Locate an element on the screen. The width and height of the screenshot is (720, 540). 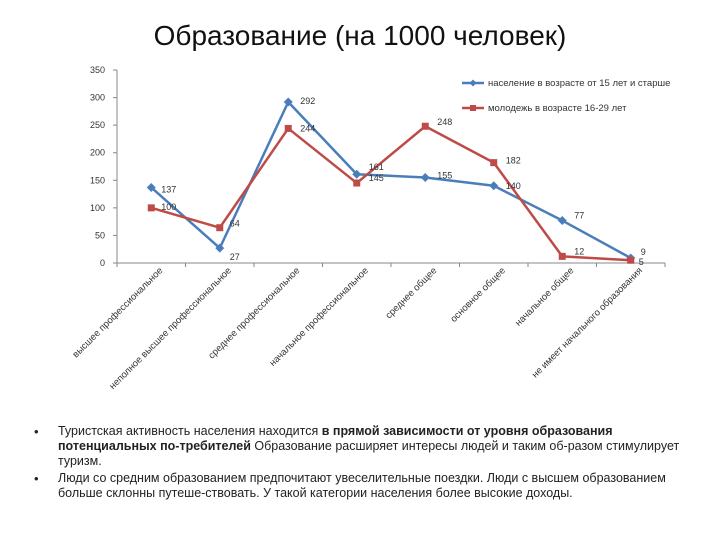
data-label: 140 is located at coordinates (513, 186).